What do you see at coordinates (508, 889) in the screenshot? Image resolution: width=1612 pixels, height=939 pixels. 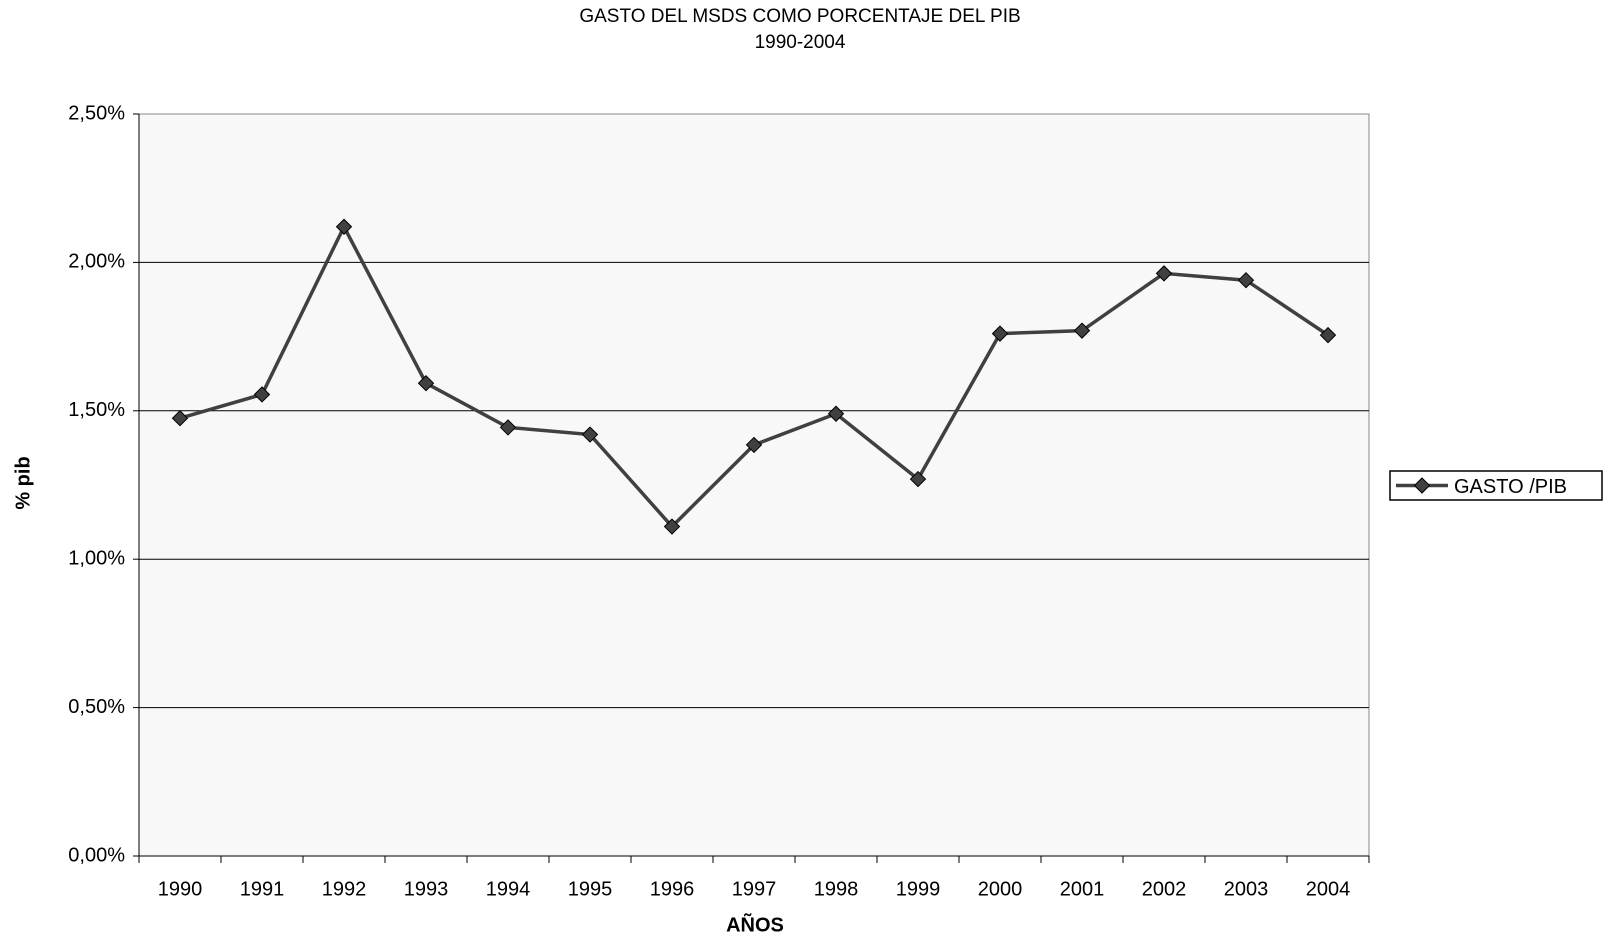 I see `x-tick-label: 1994` at bounding box center [508, 889].